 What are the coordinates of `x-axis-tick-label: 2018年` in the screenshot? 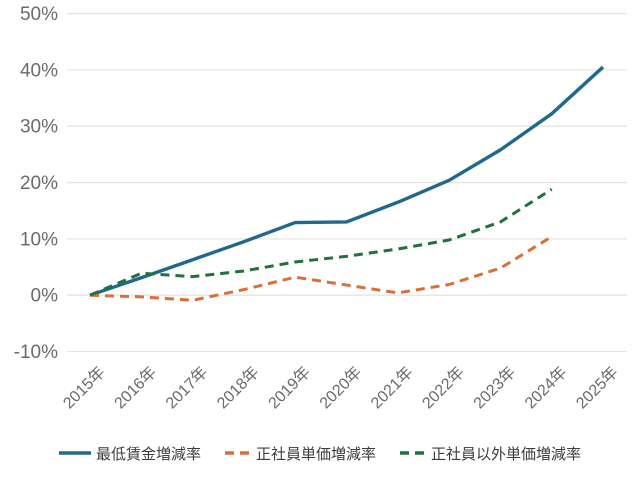 It's located at (238, 387).